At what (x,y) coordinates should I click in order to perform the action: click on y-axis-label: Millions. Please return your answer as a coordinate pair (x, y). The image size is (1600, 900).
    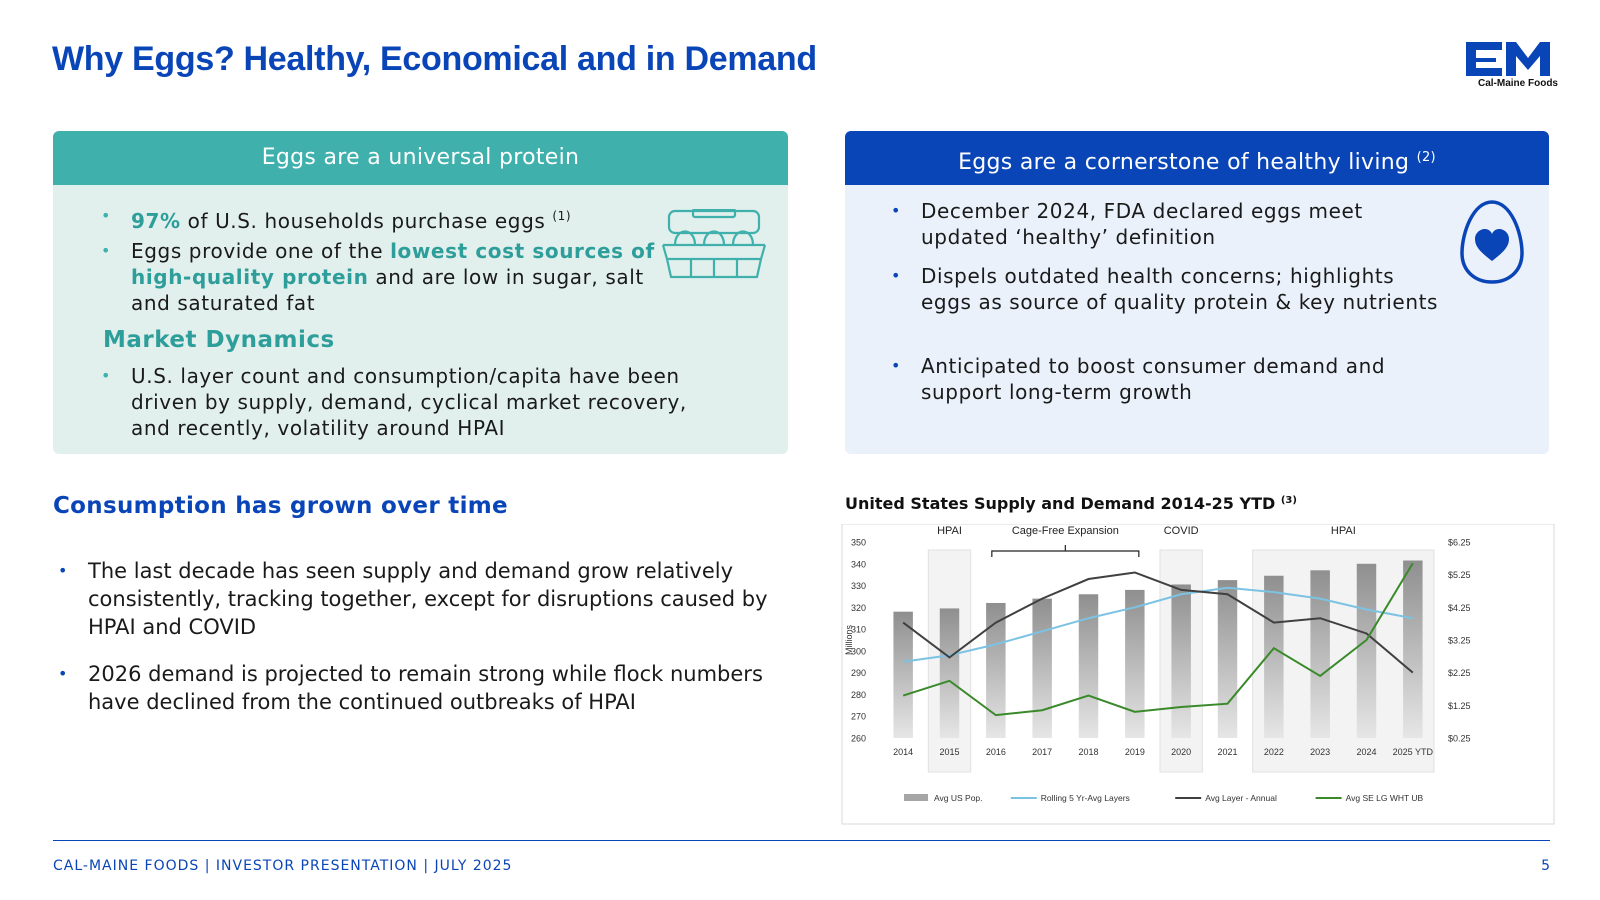
    Looking at the image, I should click on (849, 640).